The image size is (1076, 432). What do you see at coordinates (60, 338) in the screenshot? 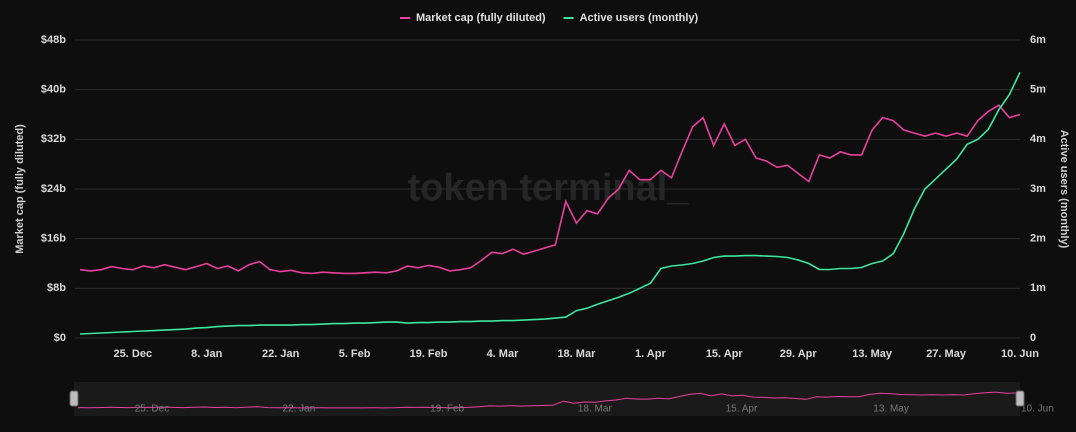
I see `y-tick-label: $0` at bounding box center [60, 338].